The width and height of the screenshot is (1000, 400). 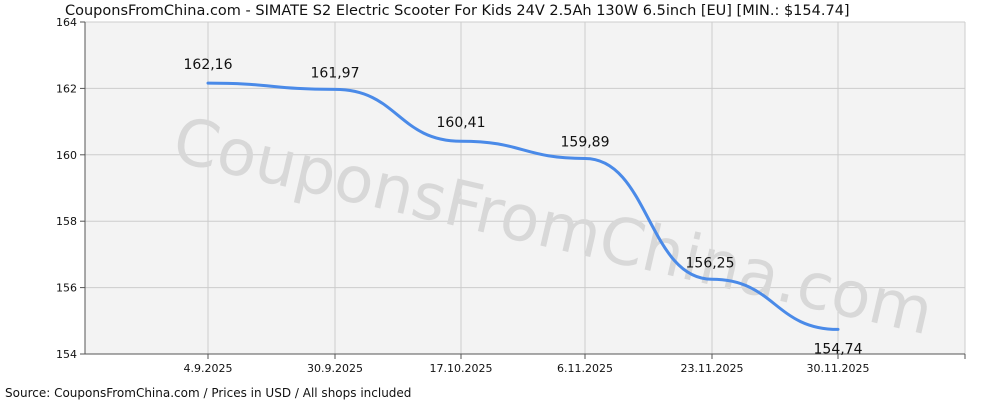 I want to click on x-tick-label: 23.11.2025, so click(x=712, y=368).